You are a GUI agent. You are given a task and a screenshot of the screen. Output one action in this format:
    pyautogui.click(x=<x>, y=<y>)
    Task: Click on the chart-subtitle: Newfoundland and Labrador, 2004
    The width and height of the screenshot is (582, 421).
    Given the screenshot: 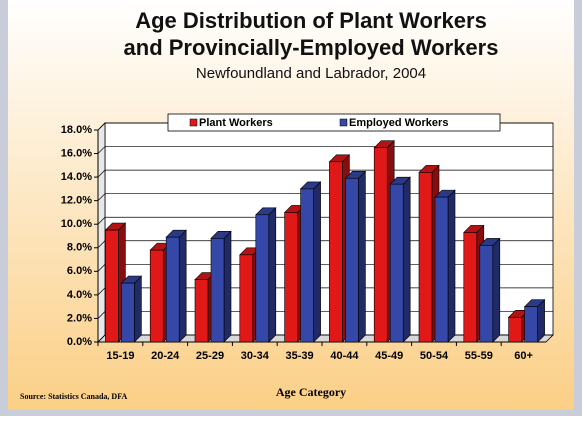 What is the action you would take?
    pyautogui.click(x=311, y=73)
    